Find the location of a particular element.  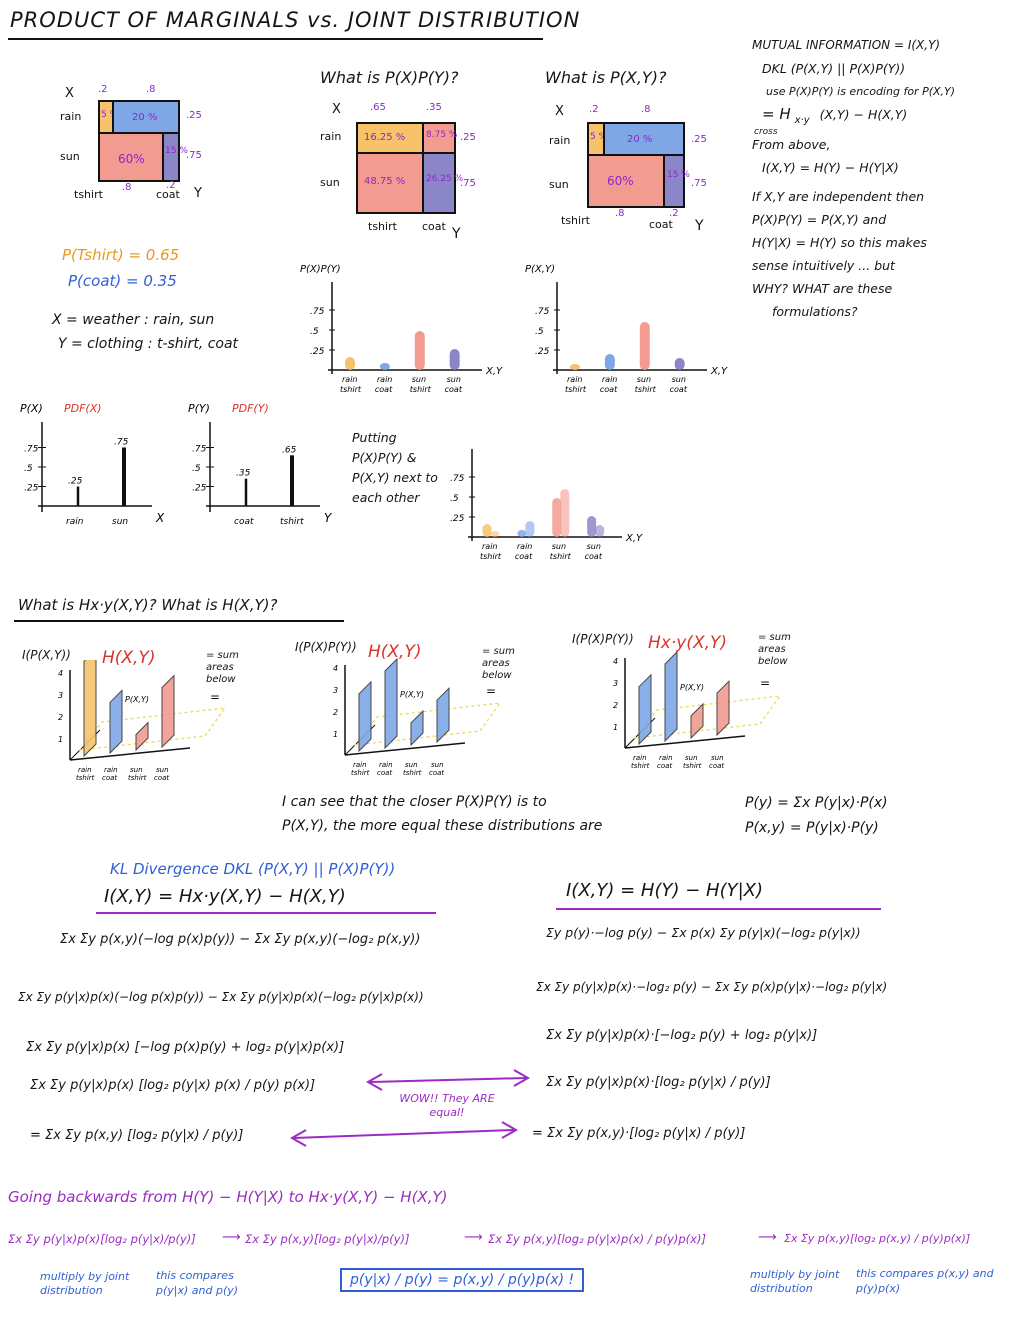

mosaic-1-tshirt: tshirt is located at coordinates (88, 194).